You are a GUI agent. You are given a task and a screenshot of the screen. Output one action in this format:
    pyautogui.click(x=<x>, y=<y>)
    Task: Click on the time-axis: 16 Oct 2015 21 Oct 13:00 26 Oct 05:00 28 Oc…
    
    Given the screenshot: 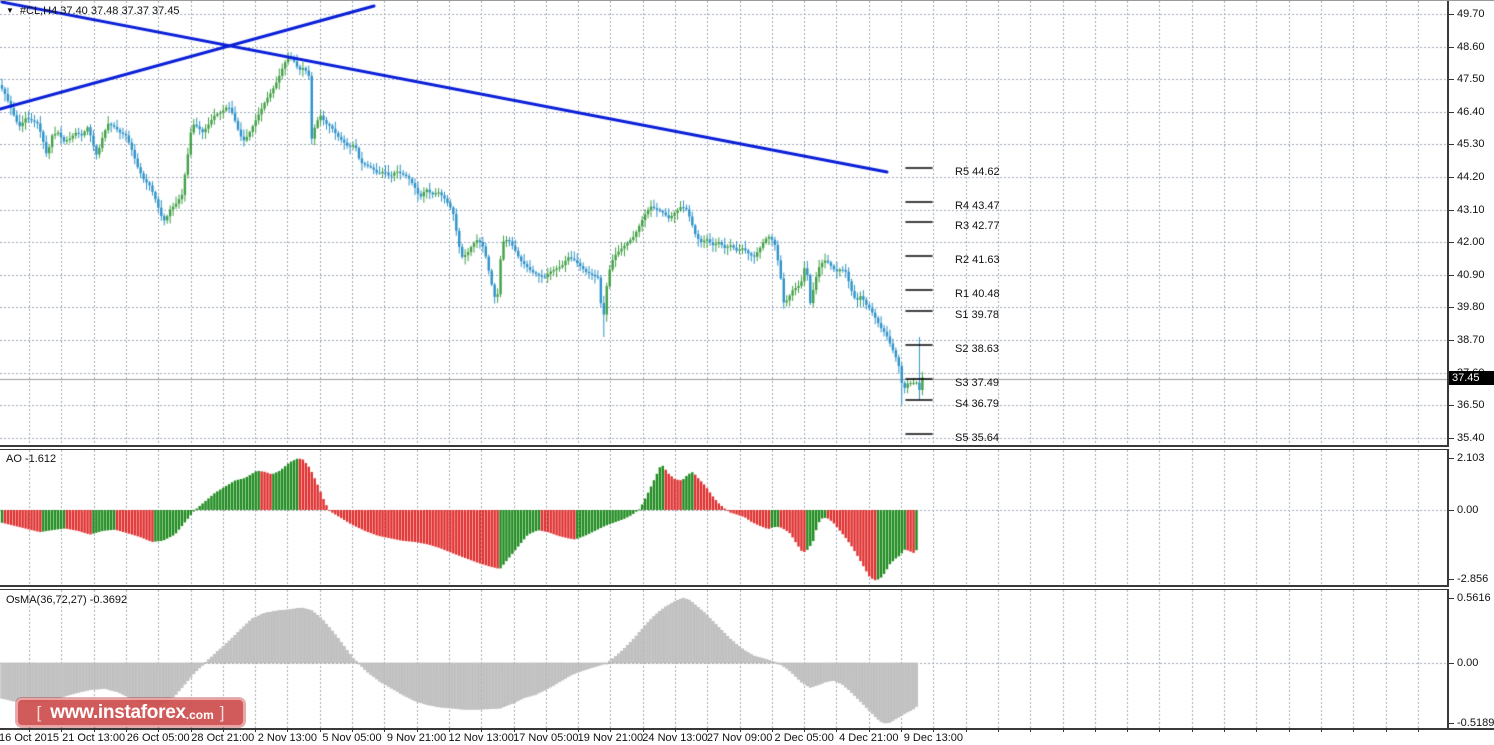 What is the action you would take?
    pyautogui.click(x=747, y=736)
    